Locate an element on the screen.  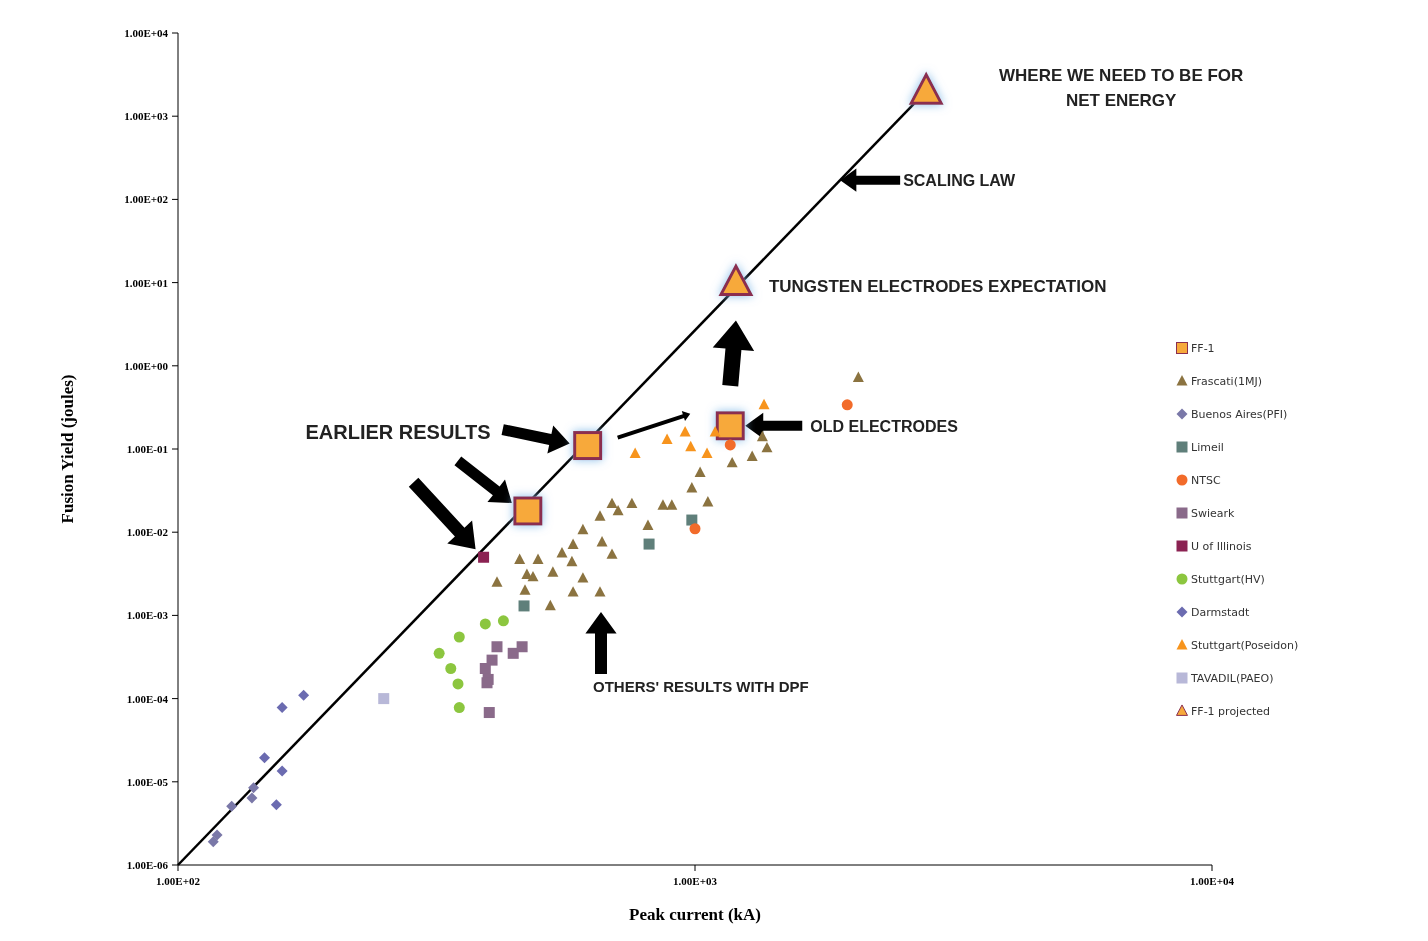
legend-label: FF-1 projected is located at coordinates (1231, 711).